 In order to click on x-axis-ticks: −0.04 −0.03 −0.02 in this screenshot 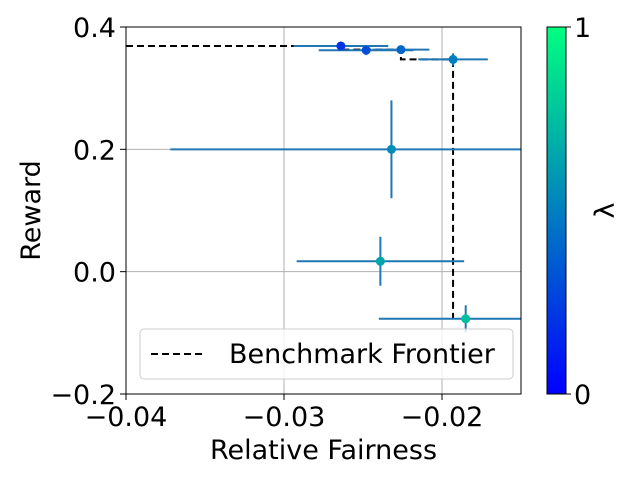, I will do `click(284, 413)`.